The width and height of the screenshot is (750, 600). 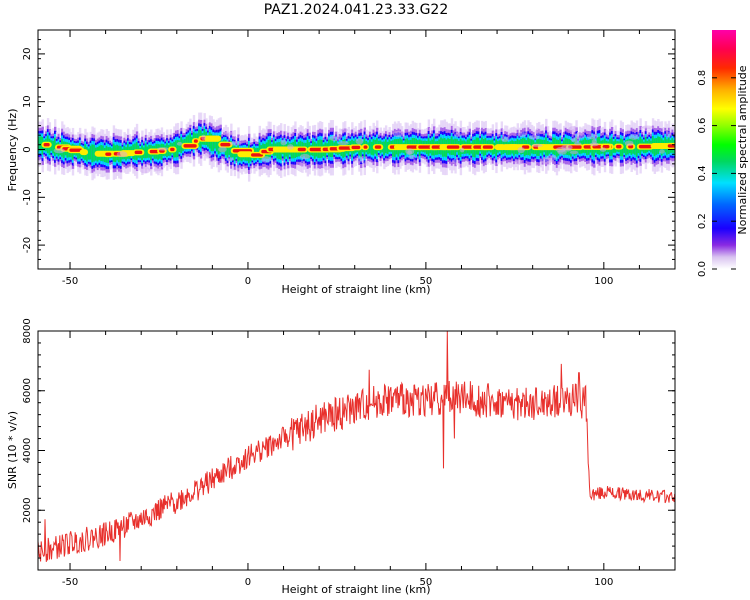 I want to click on snr-xtick-label: 100, so click(x=603, y=582).